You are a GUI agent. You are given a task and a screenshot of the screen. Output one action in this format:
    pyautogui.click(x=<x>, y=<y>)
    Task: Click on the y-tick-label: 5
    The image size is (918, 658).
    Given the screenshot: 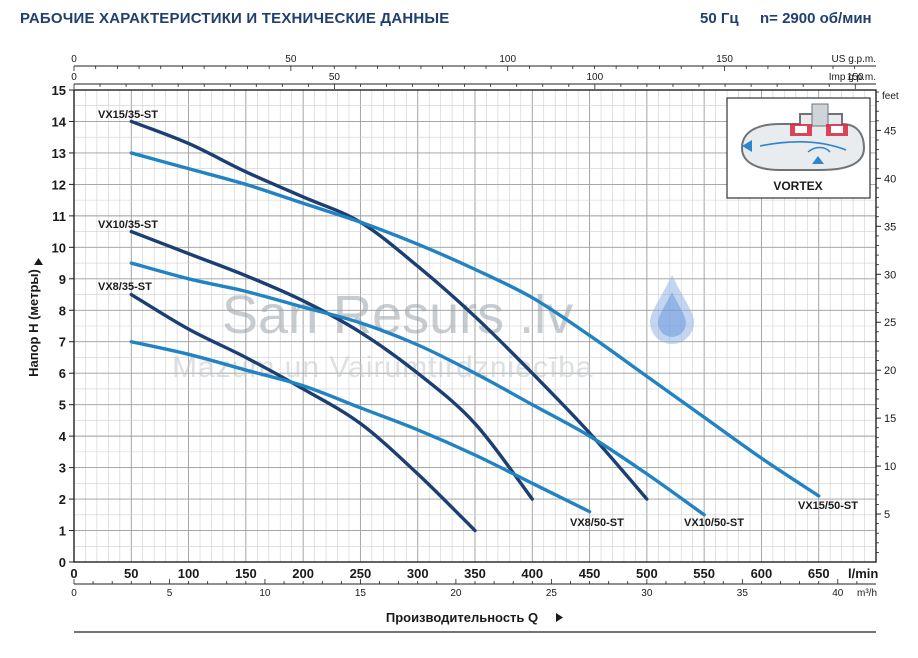 What is the action you would take?
    pyautogui.click(x=62, y=405)
    